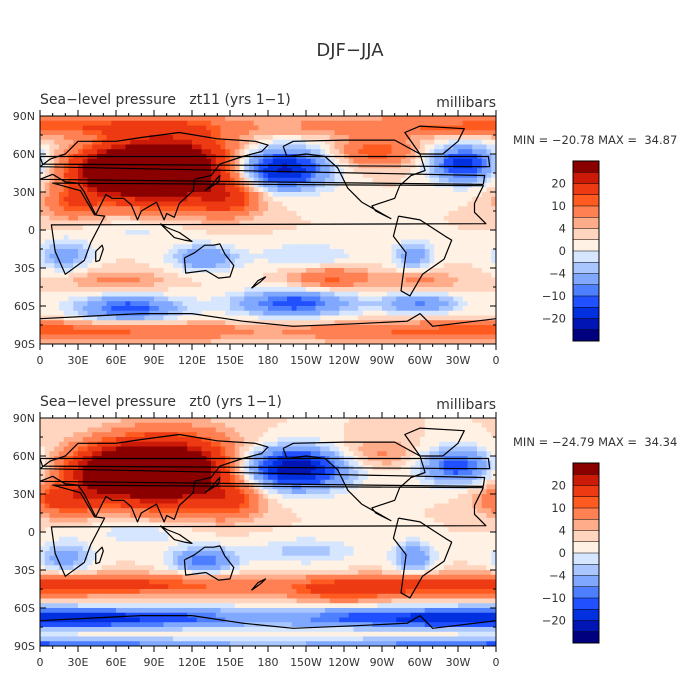 The height and width of the screenshot is (700, 700). What do you see at coordinates (586, 167) in the screenshot?
I see `colorbar-swatch` at bounding box center [586, 167].